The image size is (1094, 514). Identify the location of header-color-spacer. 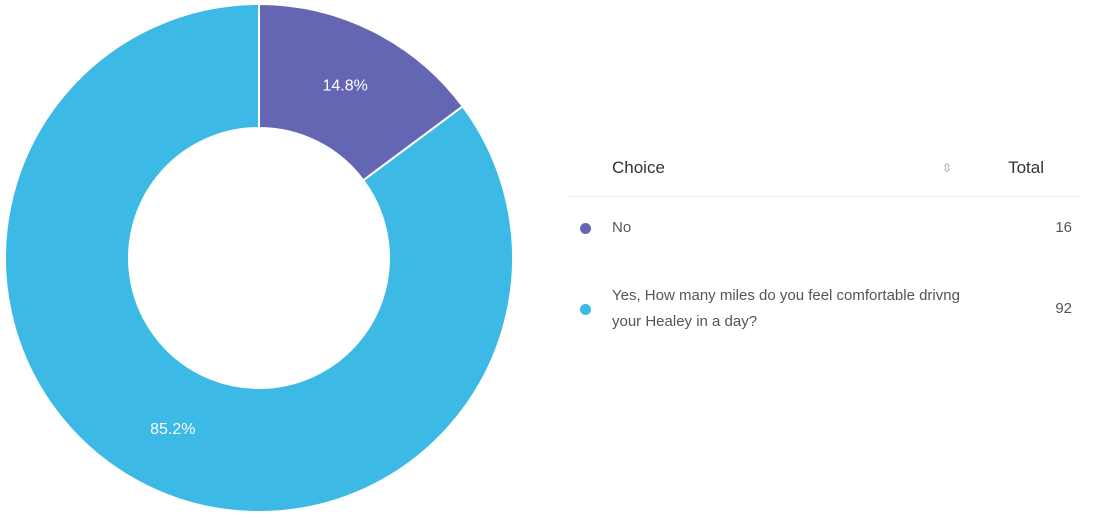
(590, 168).